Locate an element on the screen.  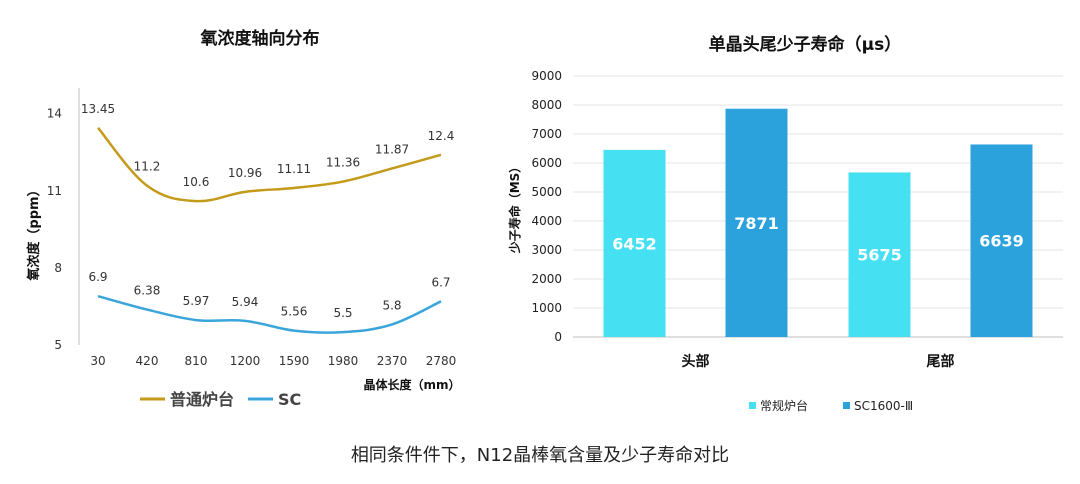
left-y-tick-label: 8 is located at coordinates (58, 268).